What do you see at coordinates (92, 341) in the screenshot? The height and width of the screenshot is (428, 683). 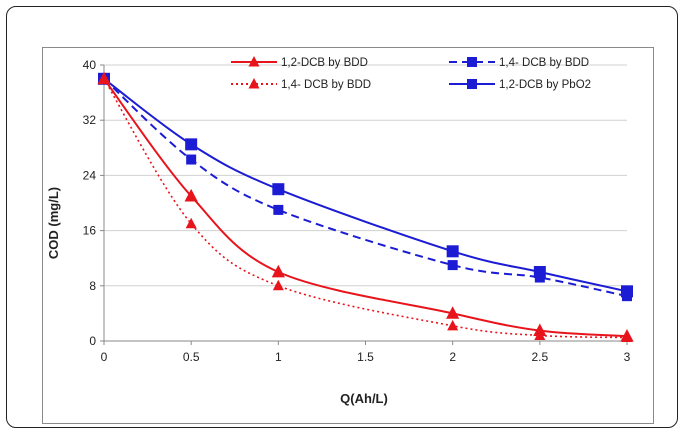 I see `y-tick-label: 0` at bounding box center [92, 341].